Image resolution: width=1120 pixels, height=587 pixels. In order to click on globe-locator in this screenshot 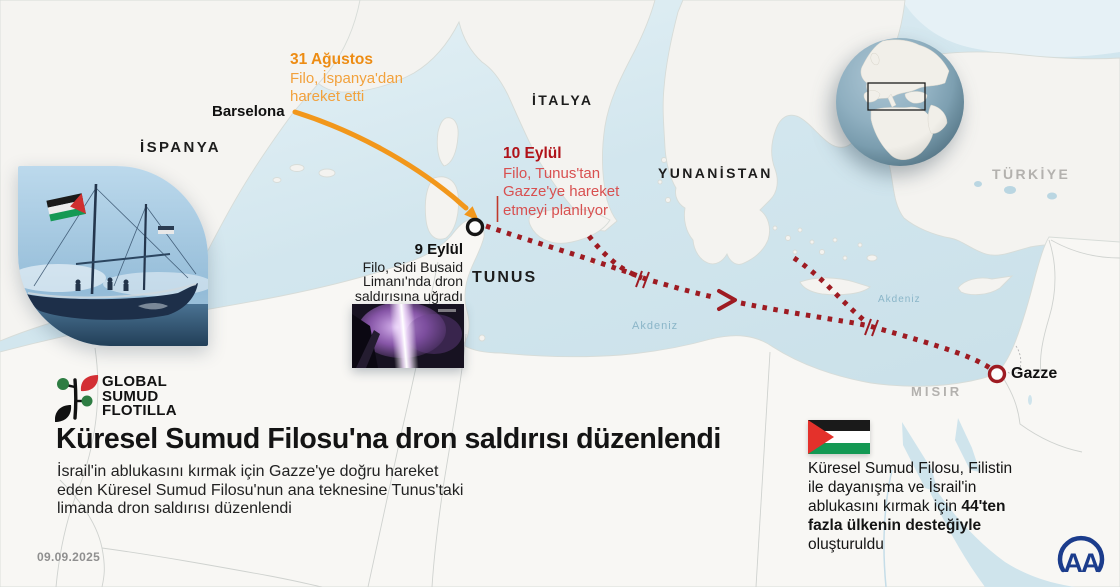, I will do `click(900, 102)`.